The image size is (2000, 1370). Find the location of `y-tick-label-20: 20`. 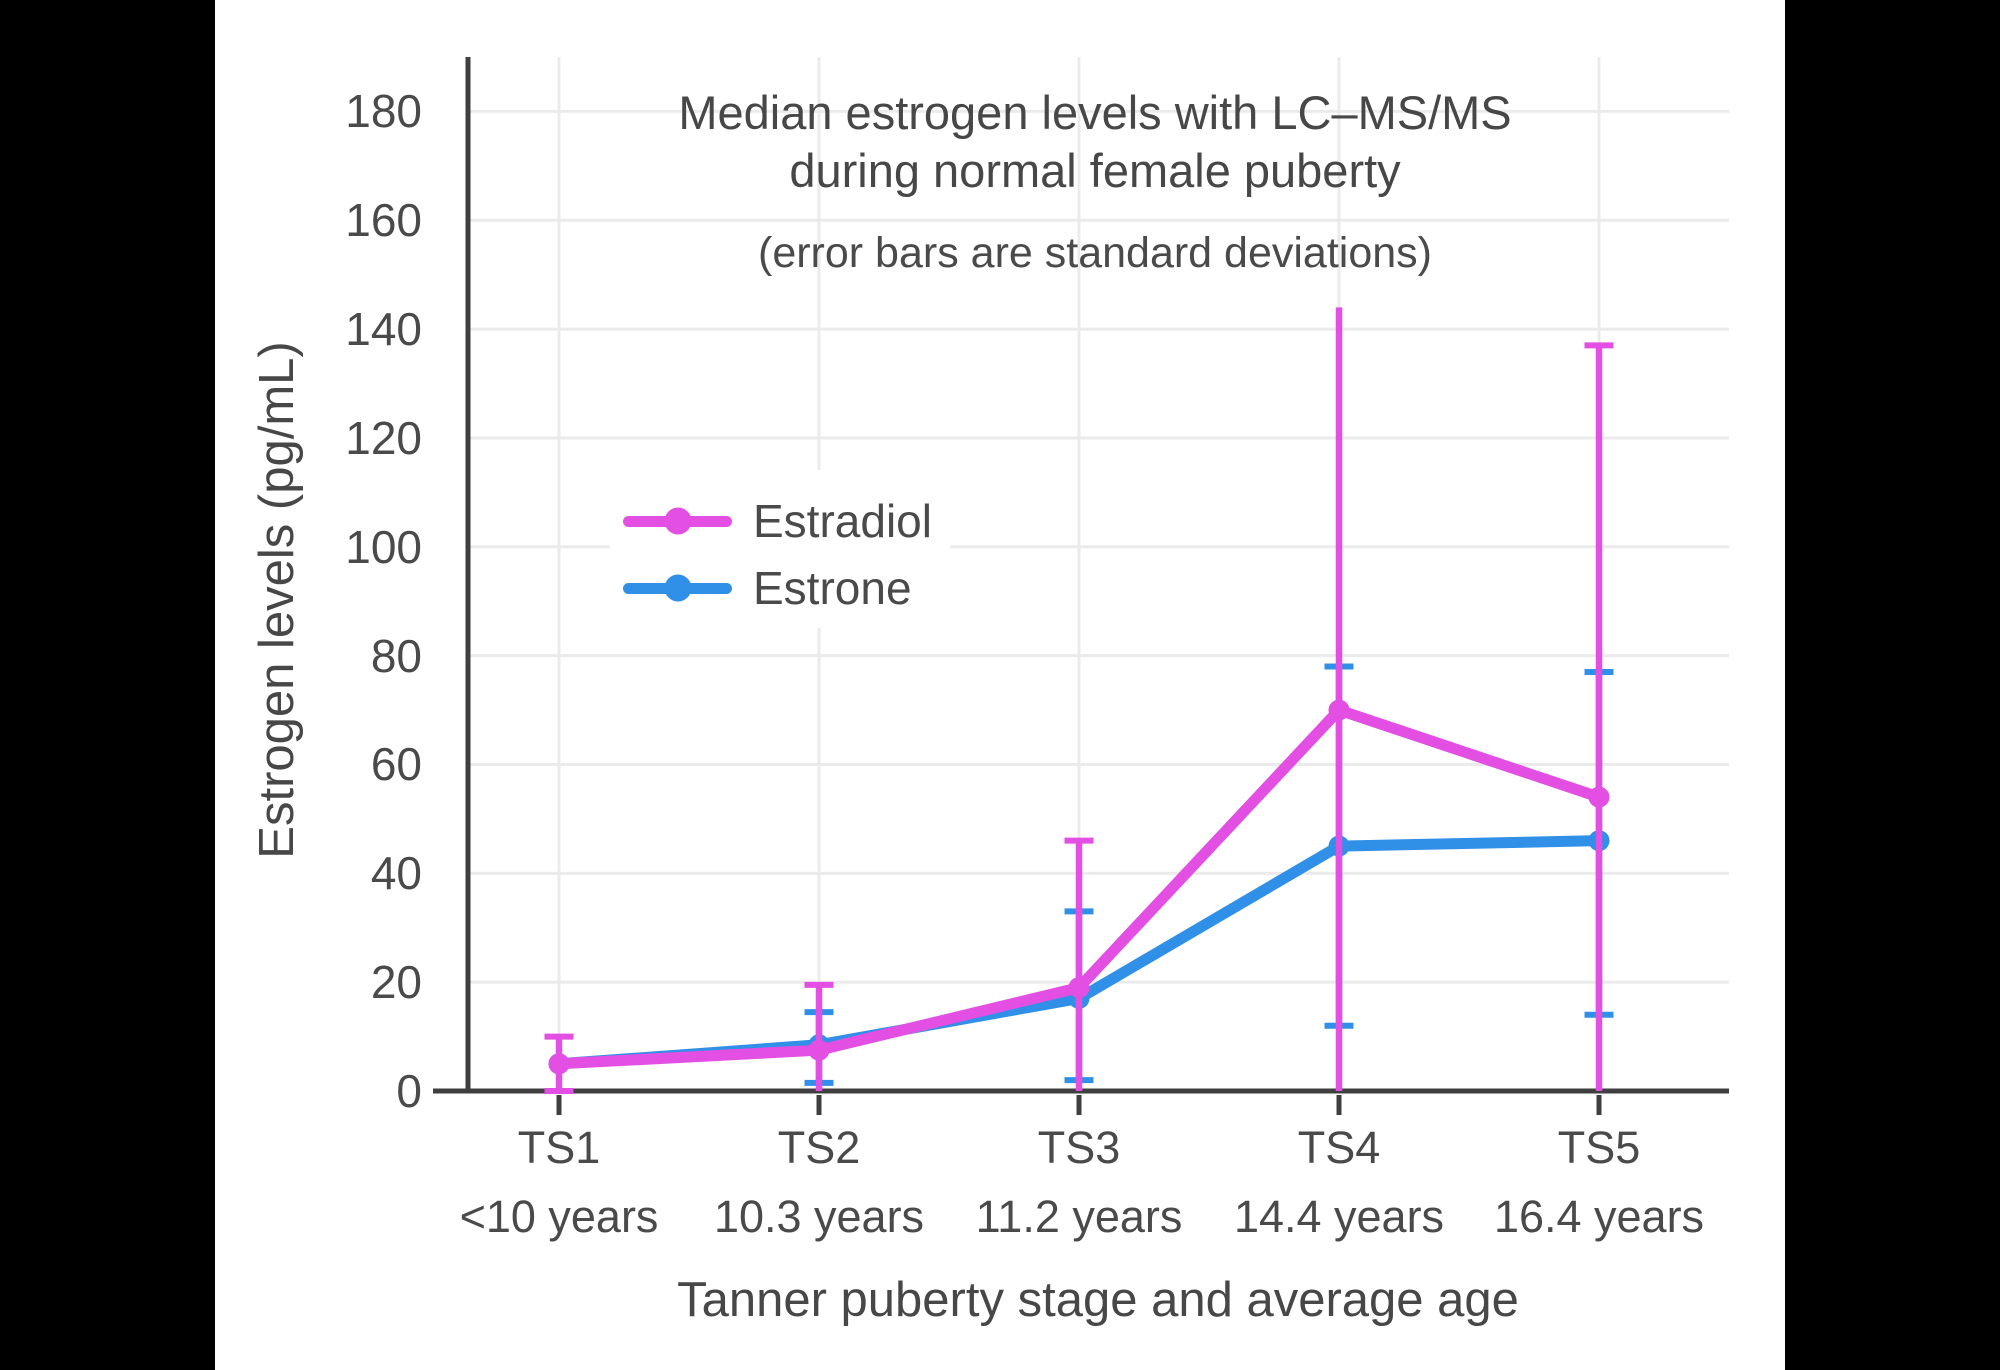

y-tick-label-20: 20 is located at coordinates (396, 982).